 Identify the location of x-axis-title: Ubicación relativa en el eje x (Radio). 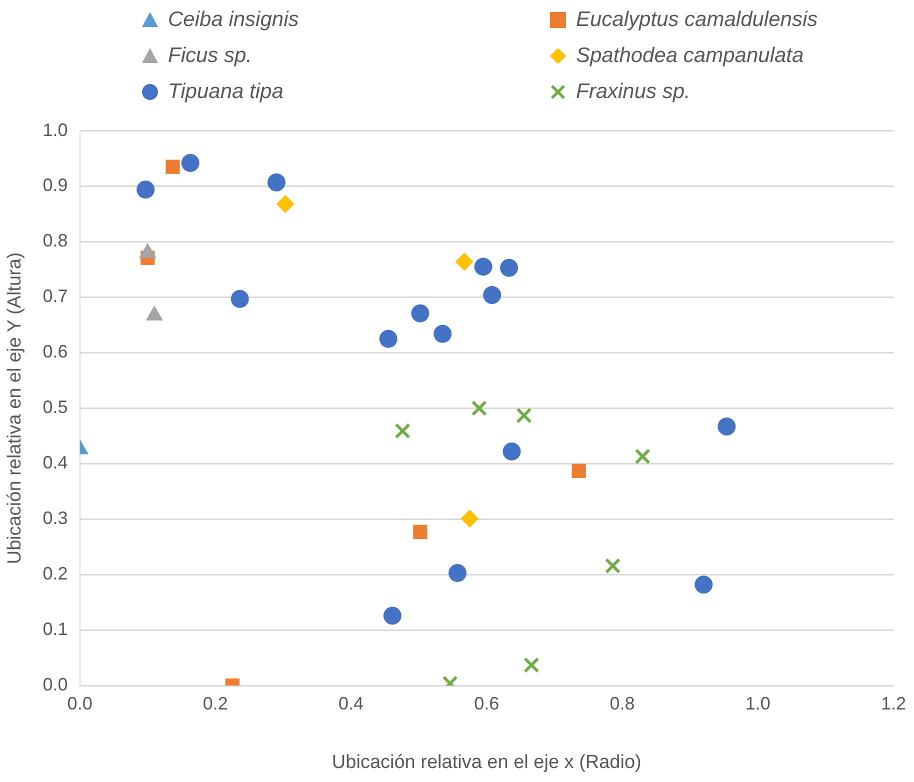
(487, 762).